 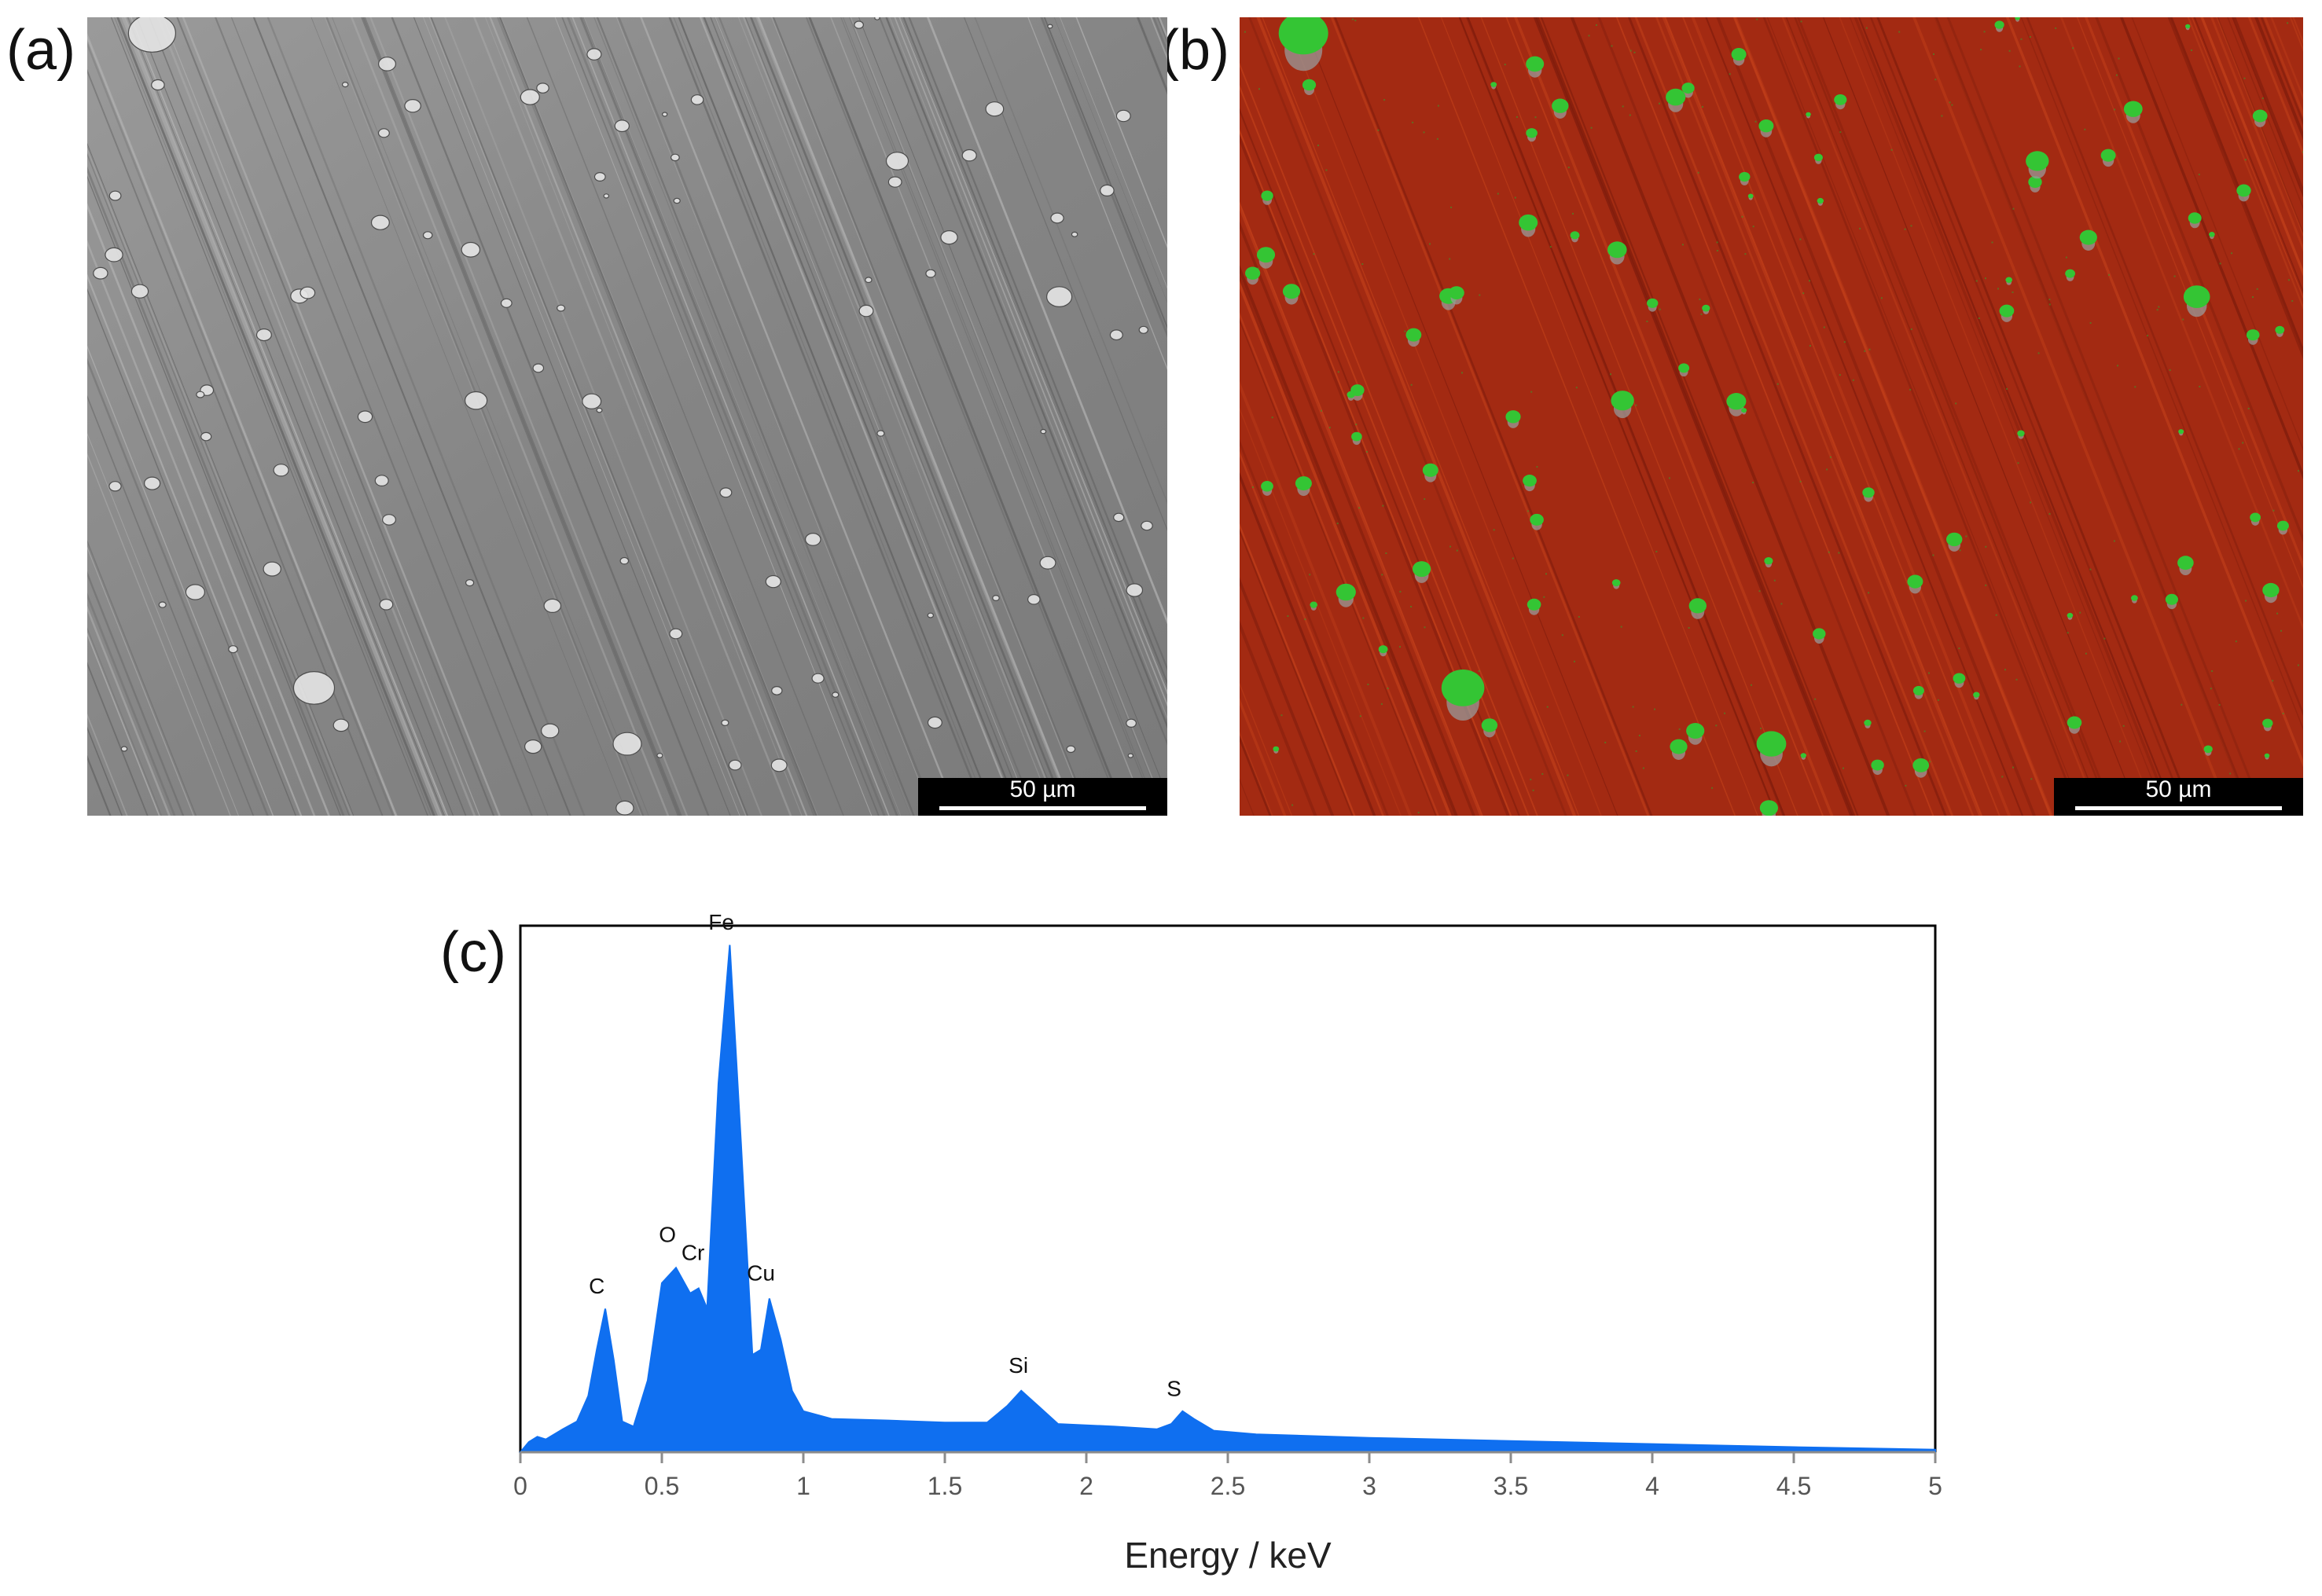 I want to click on x-tick-label: 2, so click(x=1086, y=1486).